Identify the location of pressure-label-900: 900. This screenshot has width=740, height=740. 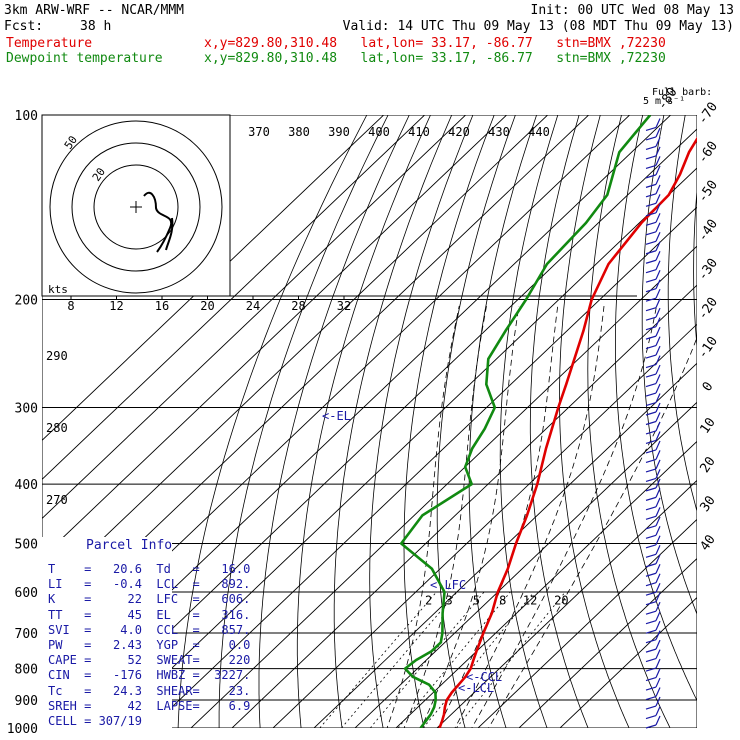
(26, 701).